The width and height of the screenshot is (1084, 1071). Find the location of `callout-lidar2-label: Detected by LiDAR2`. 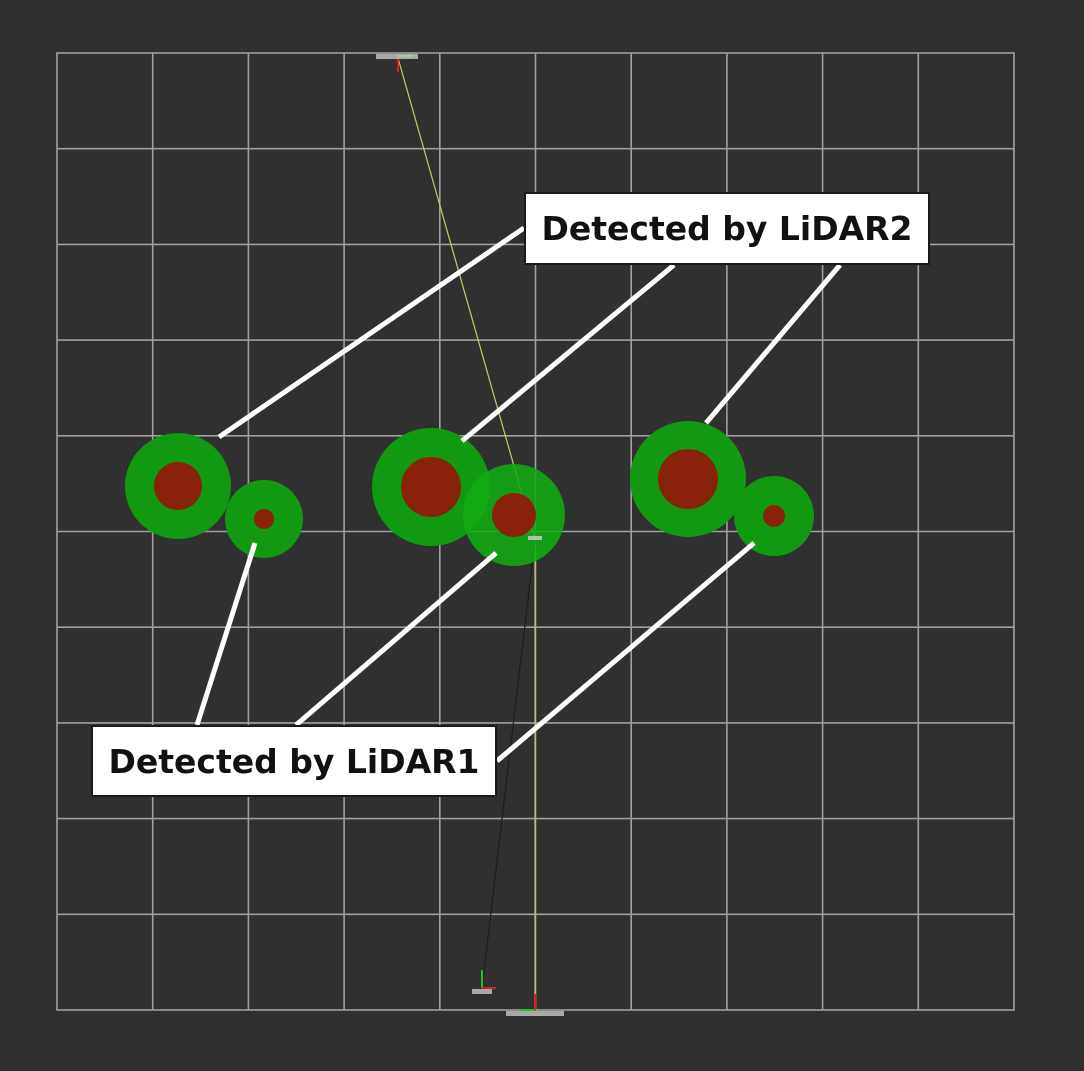

callout-lidar2-label: Detected by LiDAR2 is located at coordinates (727, 228).